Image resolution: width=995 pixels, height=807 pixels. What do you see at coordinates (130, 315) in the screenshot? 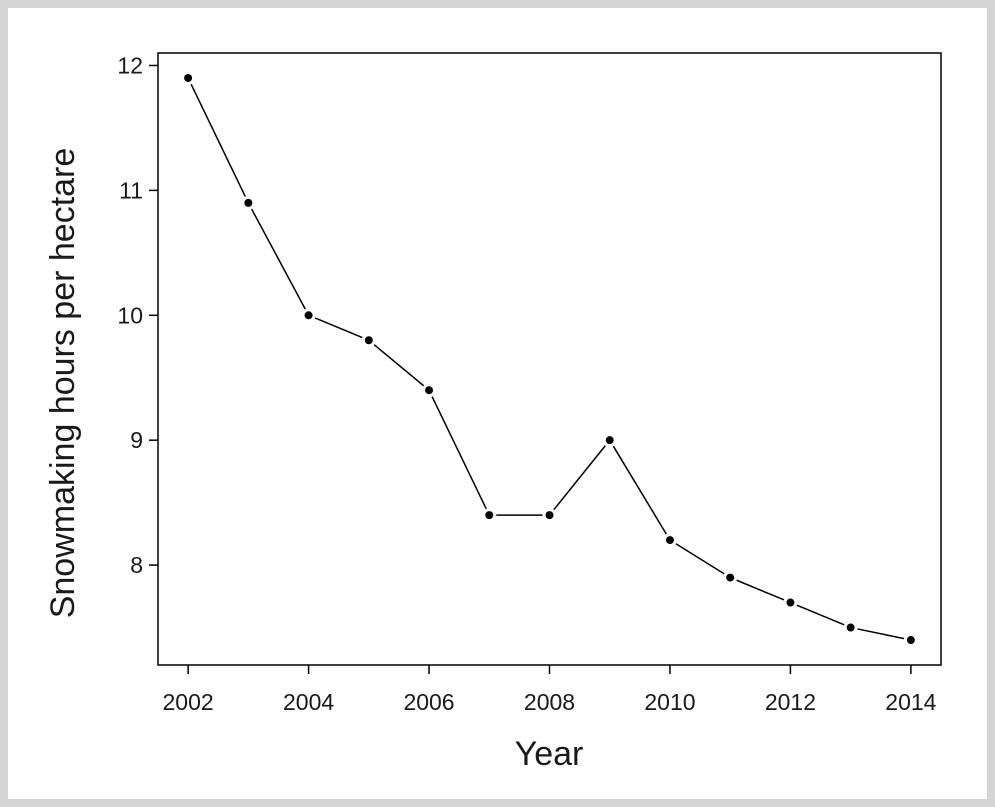
I see `y-tick-label: 10` at bounding box center [130, 315].